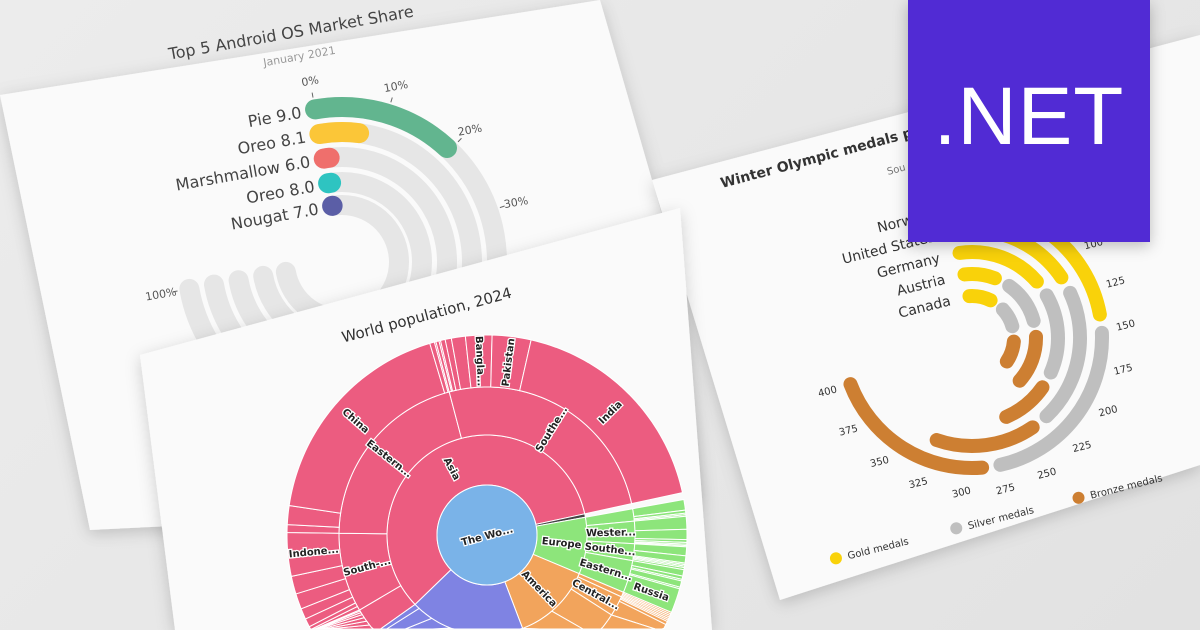 The height and width of the screenshot is (630, 1200). What do you see at coordinates (1123, 370) in the screenshot?
I see `axis-tick-label: 175` at bounding box center [1123, 370].